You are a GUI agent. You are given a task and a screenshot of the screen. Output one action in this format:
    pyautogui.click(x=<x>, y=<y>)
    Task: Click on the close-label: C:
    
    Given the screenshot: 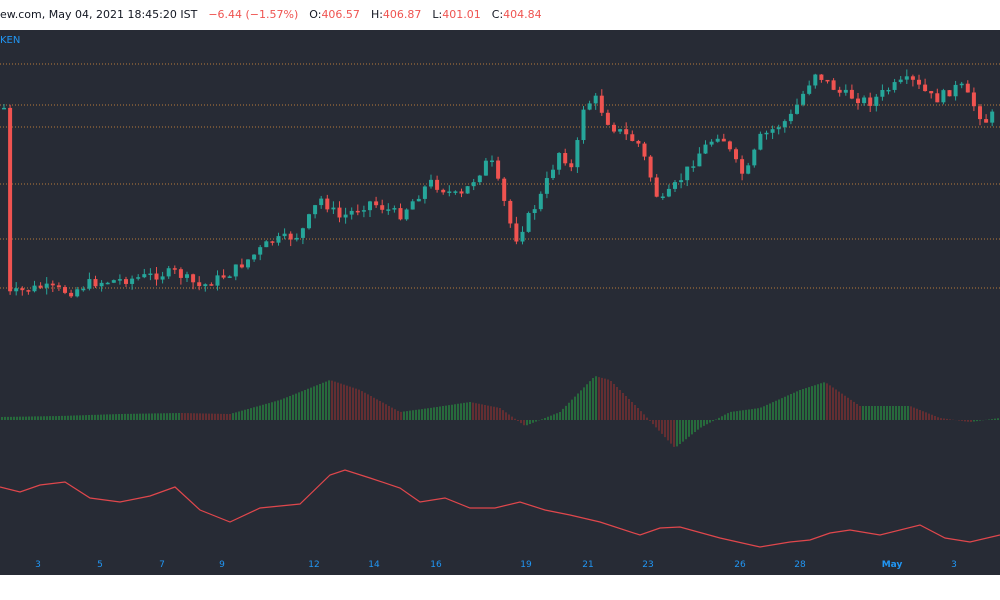 What is the action you would take?
    pyautogui.click(x=497, y=14)
    